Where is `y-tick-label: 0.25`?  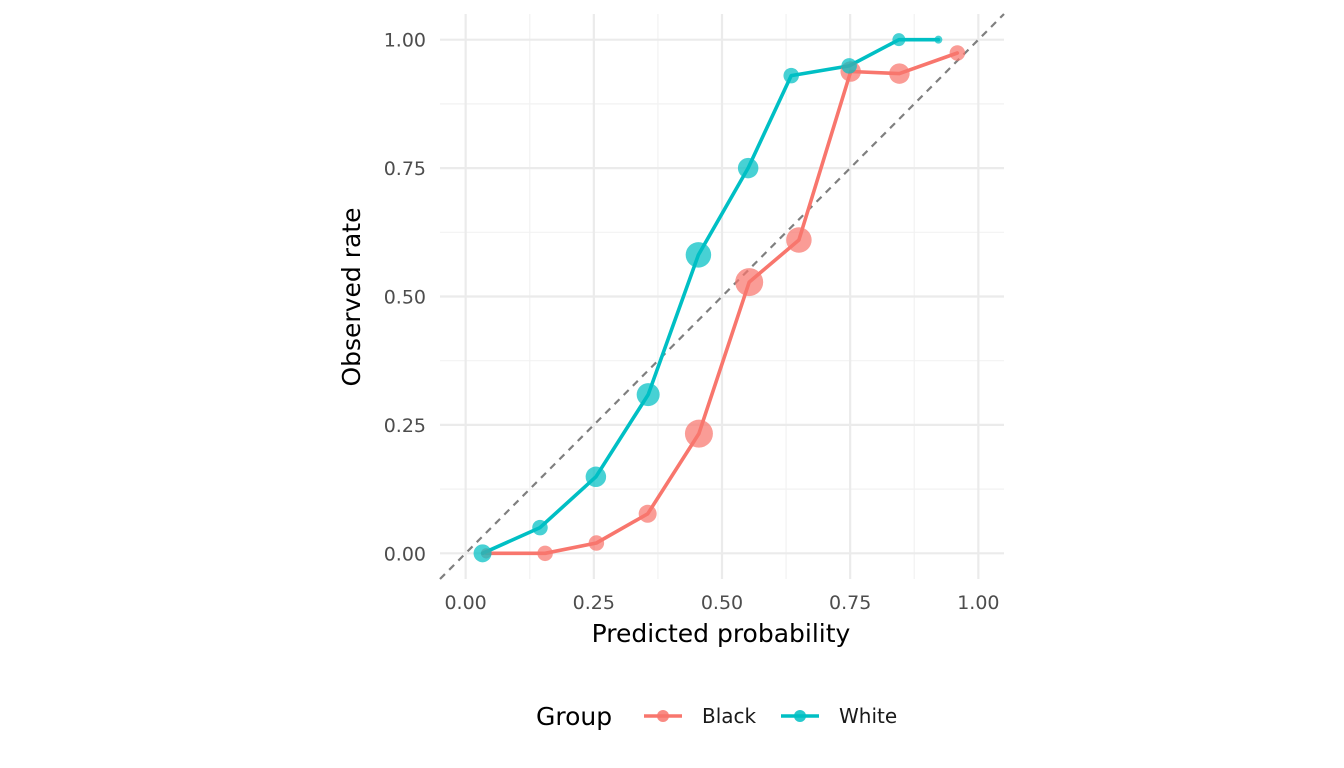
y-tick-label: 0.25 is located at coordinates (405, 426).